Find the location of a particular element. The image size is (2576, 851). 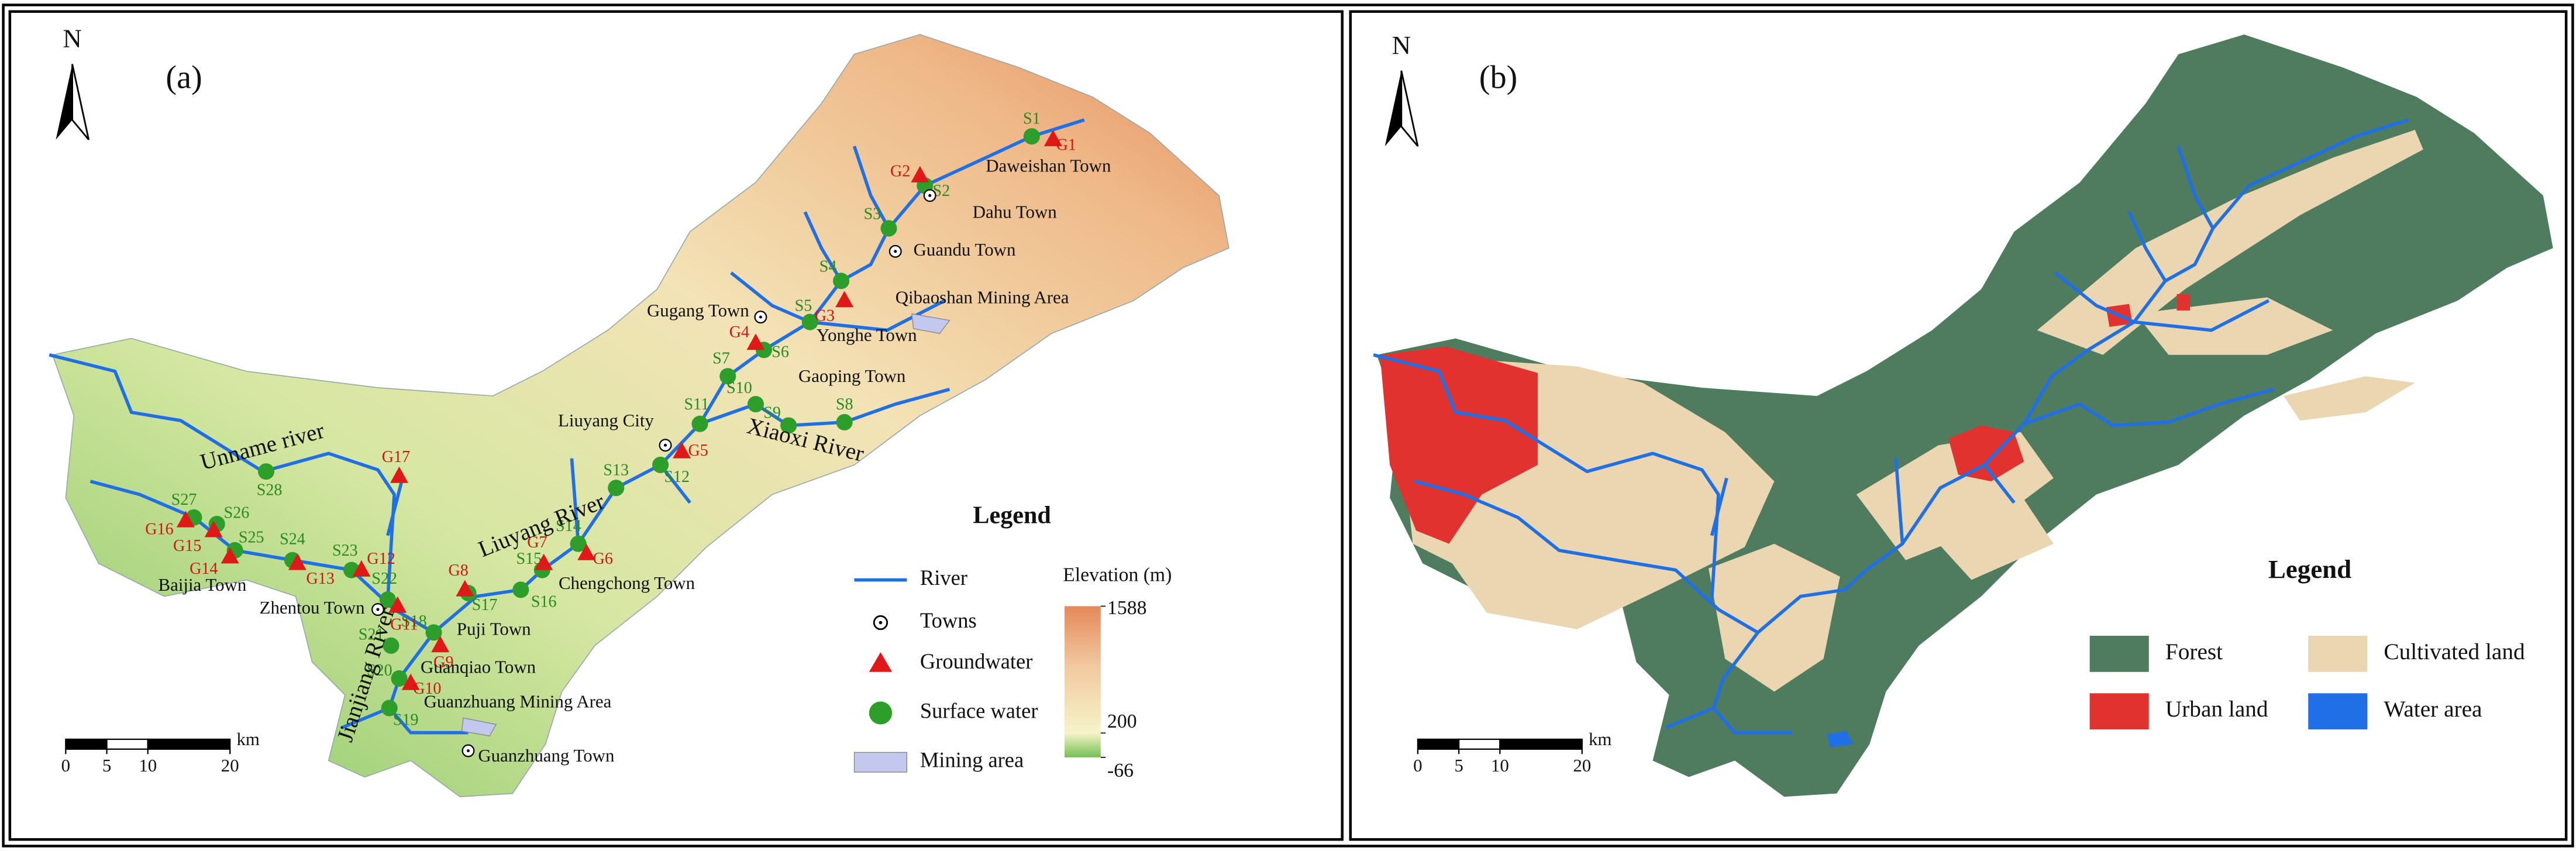

surface-site-label: S16 is located at coordinates (544, 601).